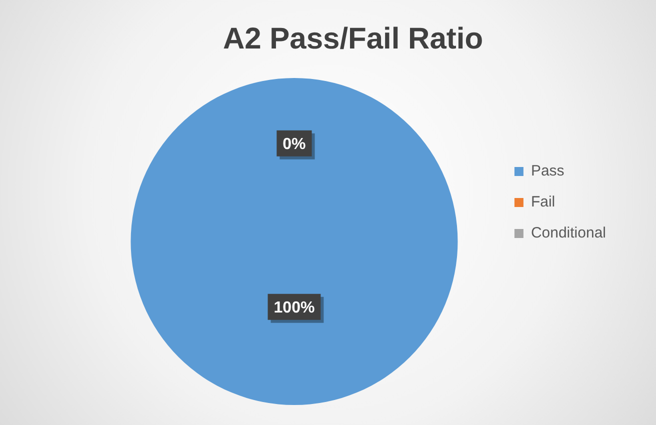  What do you see at coordinates (568, 233) in the screenshot?
I see `legend-label: Conditional` at bounding box center [568, 233].